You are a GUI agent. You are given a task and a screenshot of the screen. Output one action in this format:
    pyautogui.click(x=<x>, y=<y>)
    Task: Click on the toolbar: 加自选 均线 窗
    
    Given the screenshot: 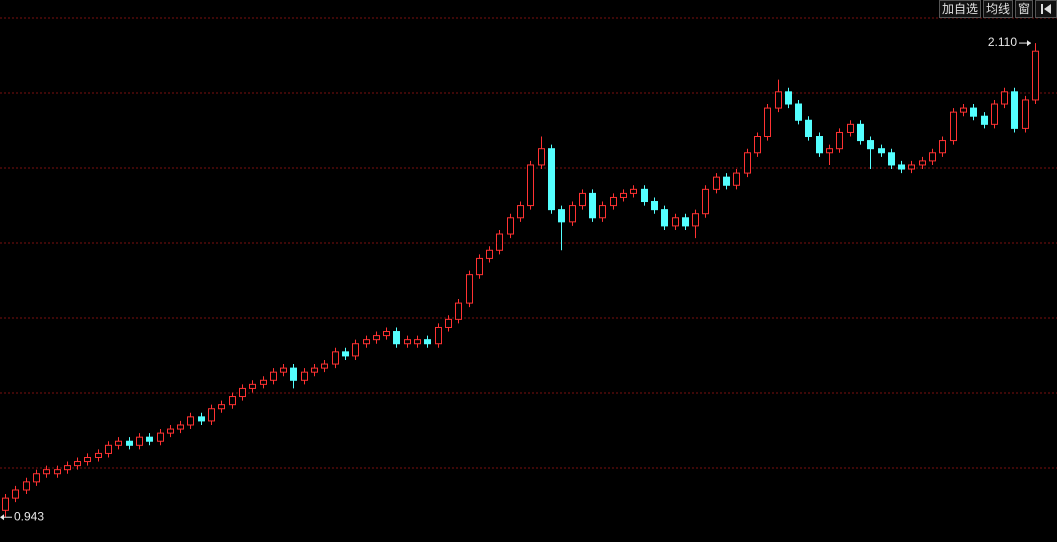 What is the action you would take?
    pyautogui.click(x=997, y=9)
    